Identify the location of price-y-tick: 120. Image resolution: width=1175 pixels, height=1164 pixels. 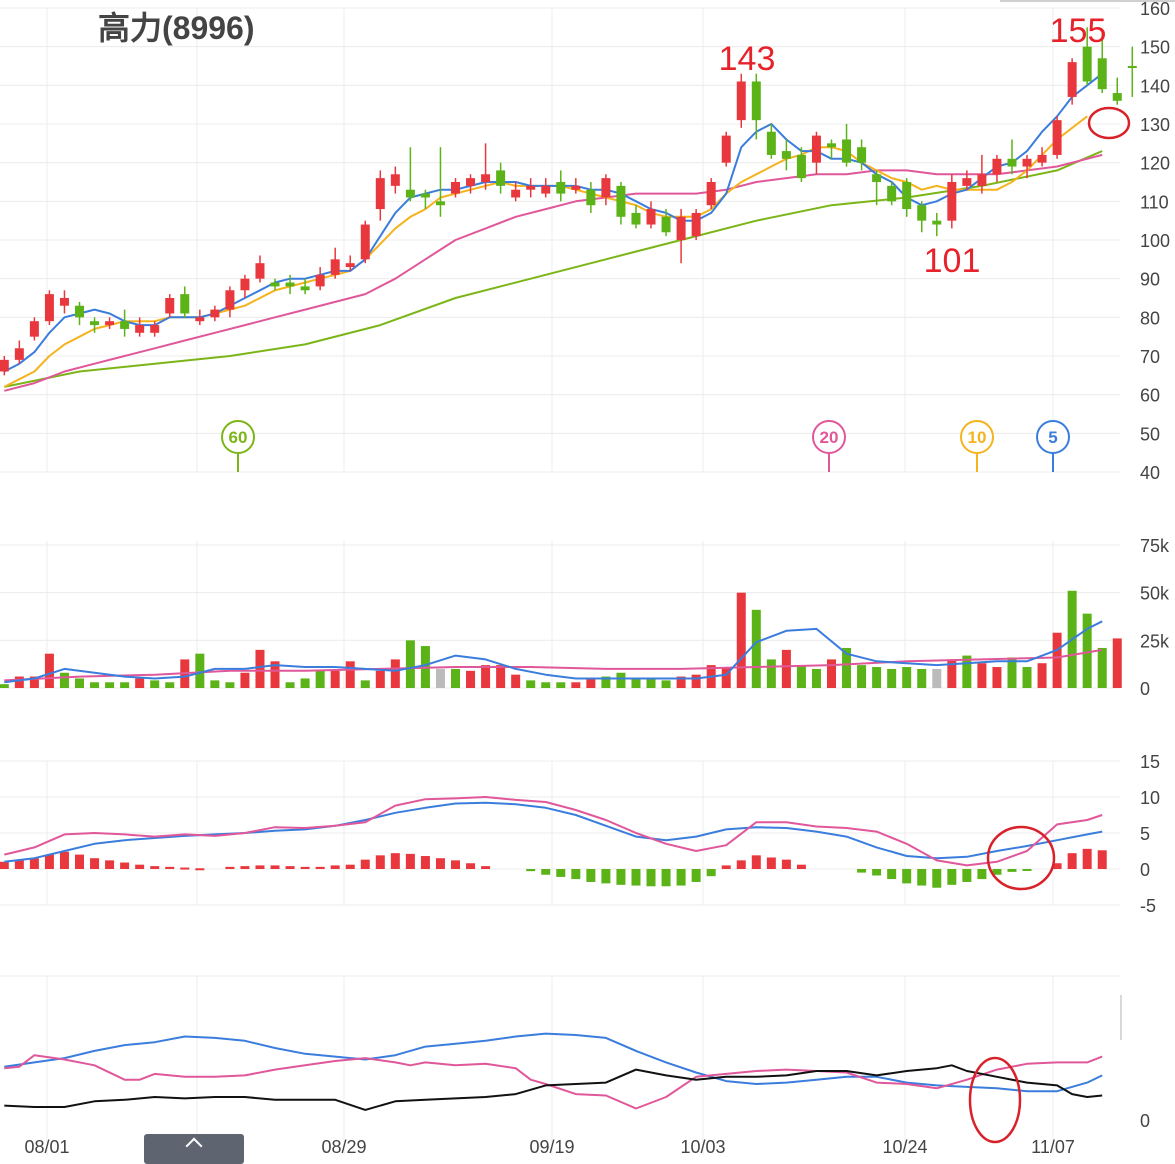
(1155, 164).